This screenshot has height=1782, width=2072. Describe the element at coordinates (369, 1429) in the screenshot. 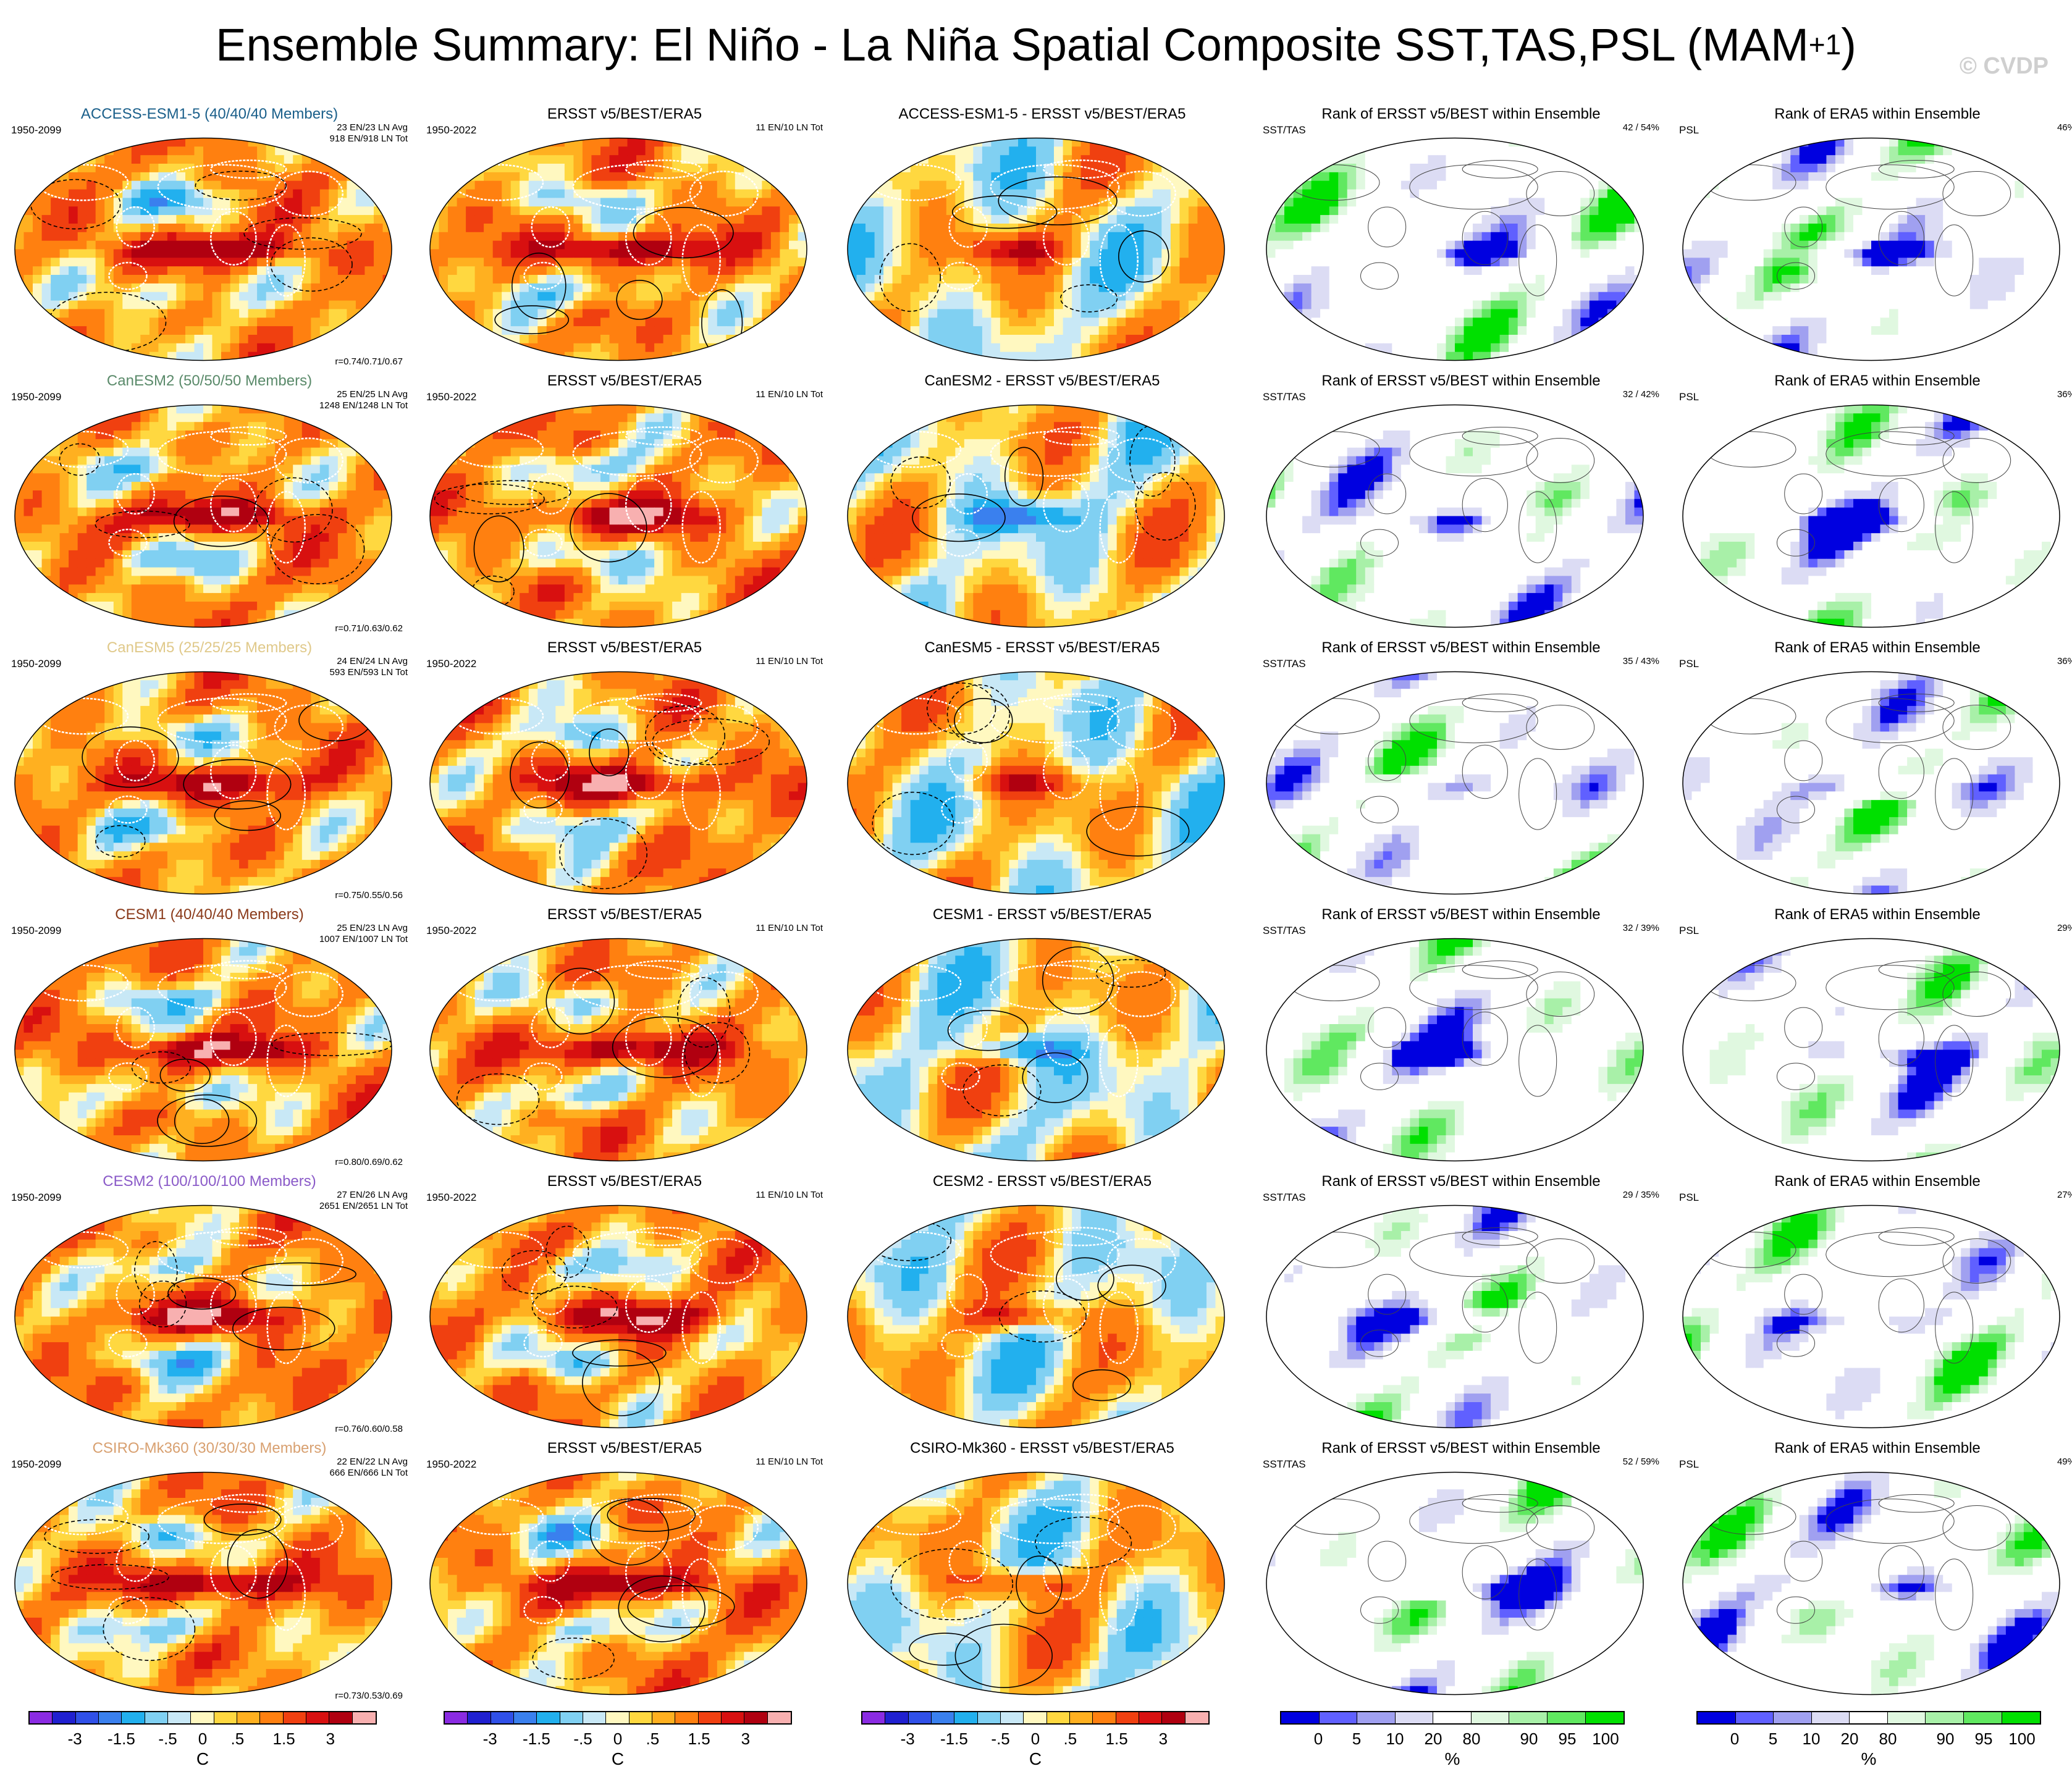

I see `pattern-correlation: r=0.76/0.60/0.58` at that location.